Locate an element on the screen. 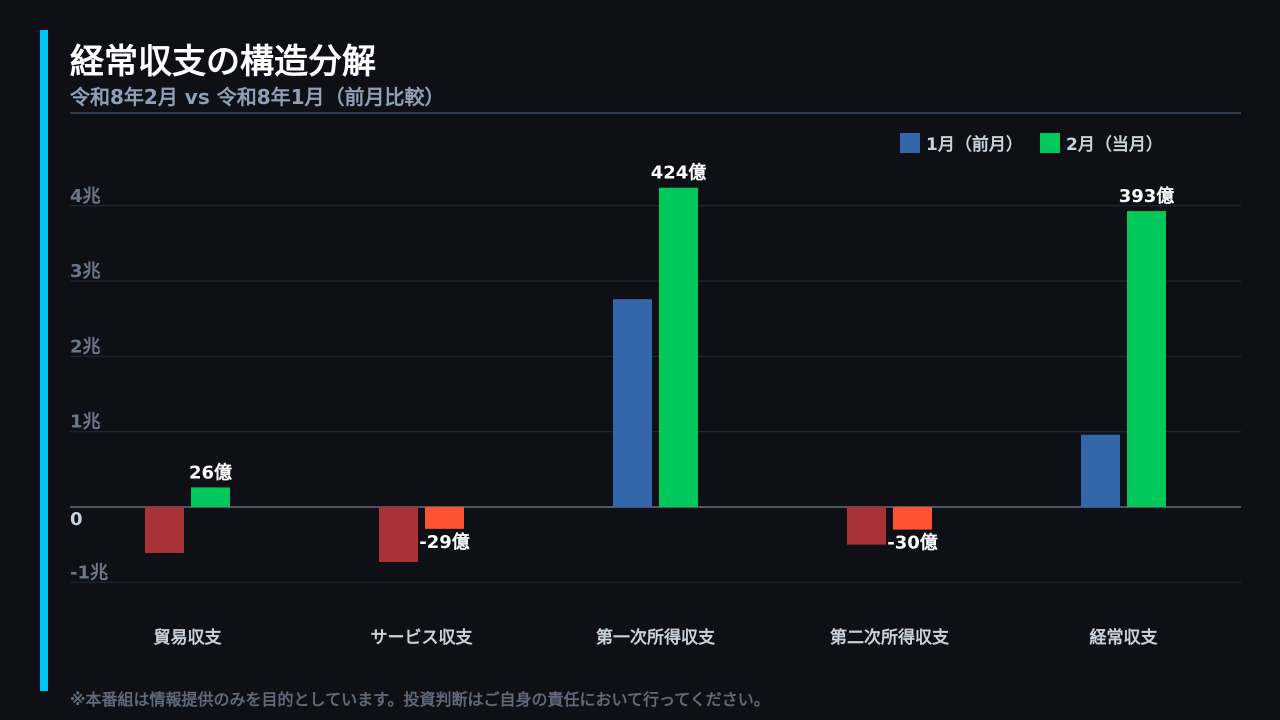 Image resolution: width=1280 pixels, height=720 pixels. legend-item-curr: 2月（当月） is located at coordinates (1101, 142).